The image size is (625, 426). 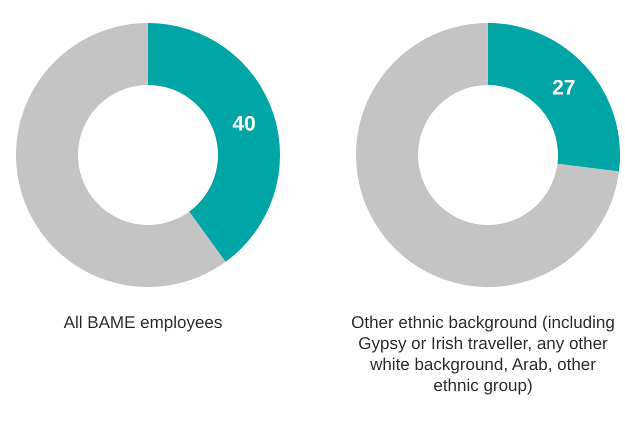 What do you see at coordinates (244, 124) in the screenshot?
I see `data-label: 40` at bounding box center [244, 124].